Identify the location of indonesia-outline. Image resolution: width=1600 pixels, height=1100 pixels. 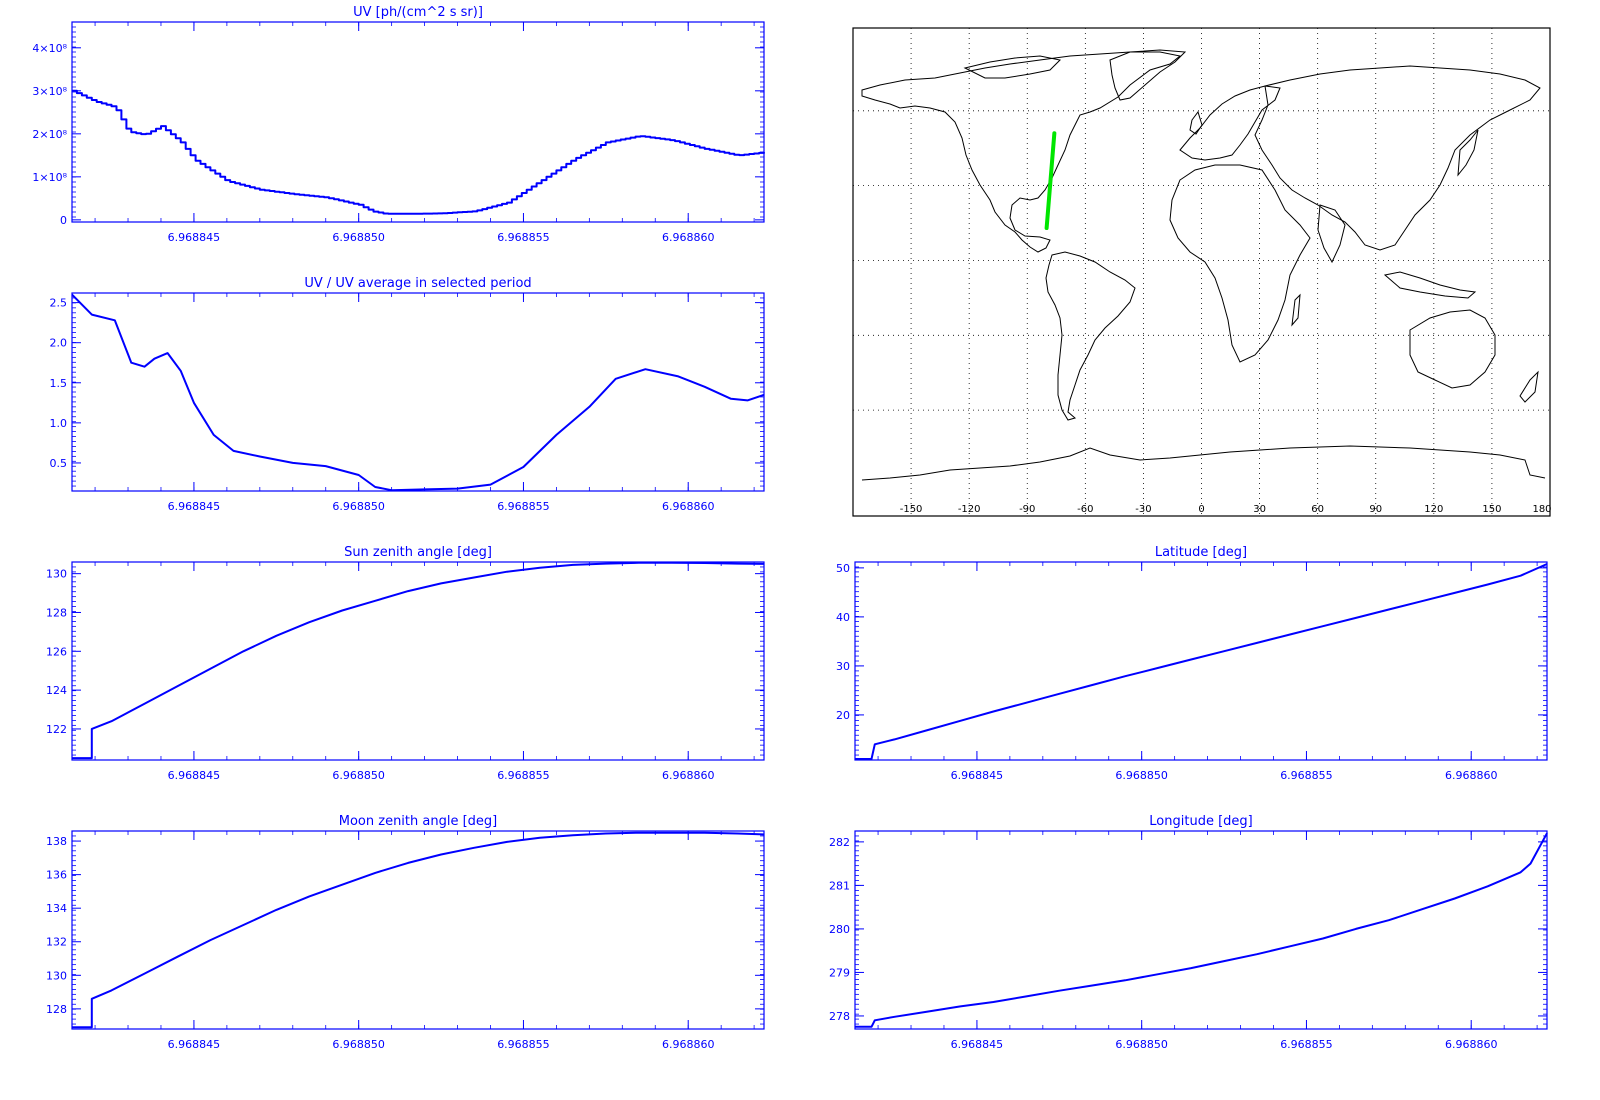
(1430, 285).